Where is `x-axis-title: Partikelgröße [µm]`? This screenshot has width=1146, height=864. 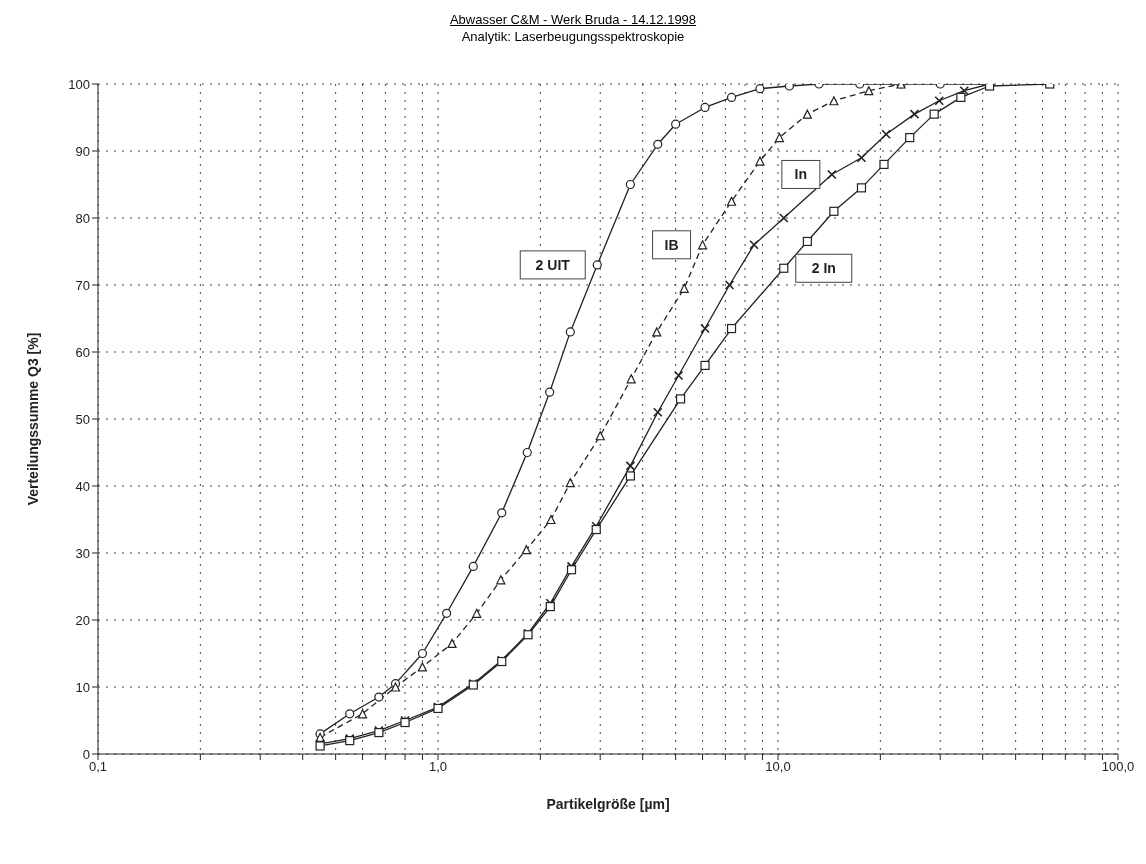 x-axis-title: Partikelgröße [µm] is located at coordinates (608, 804).